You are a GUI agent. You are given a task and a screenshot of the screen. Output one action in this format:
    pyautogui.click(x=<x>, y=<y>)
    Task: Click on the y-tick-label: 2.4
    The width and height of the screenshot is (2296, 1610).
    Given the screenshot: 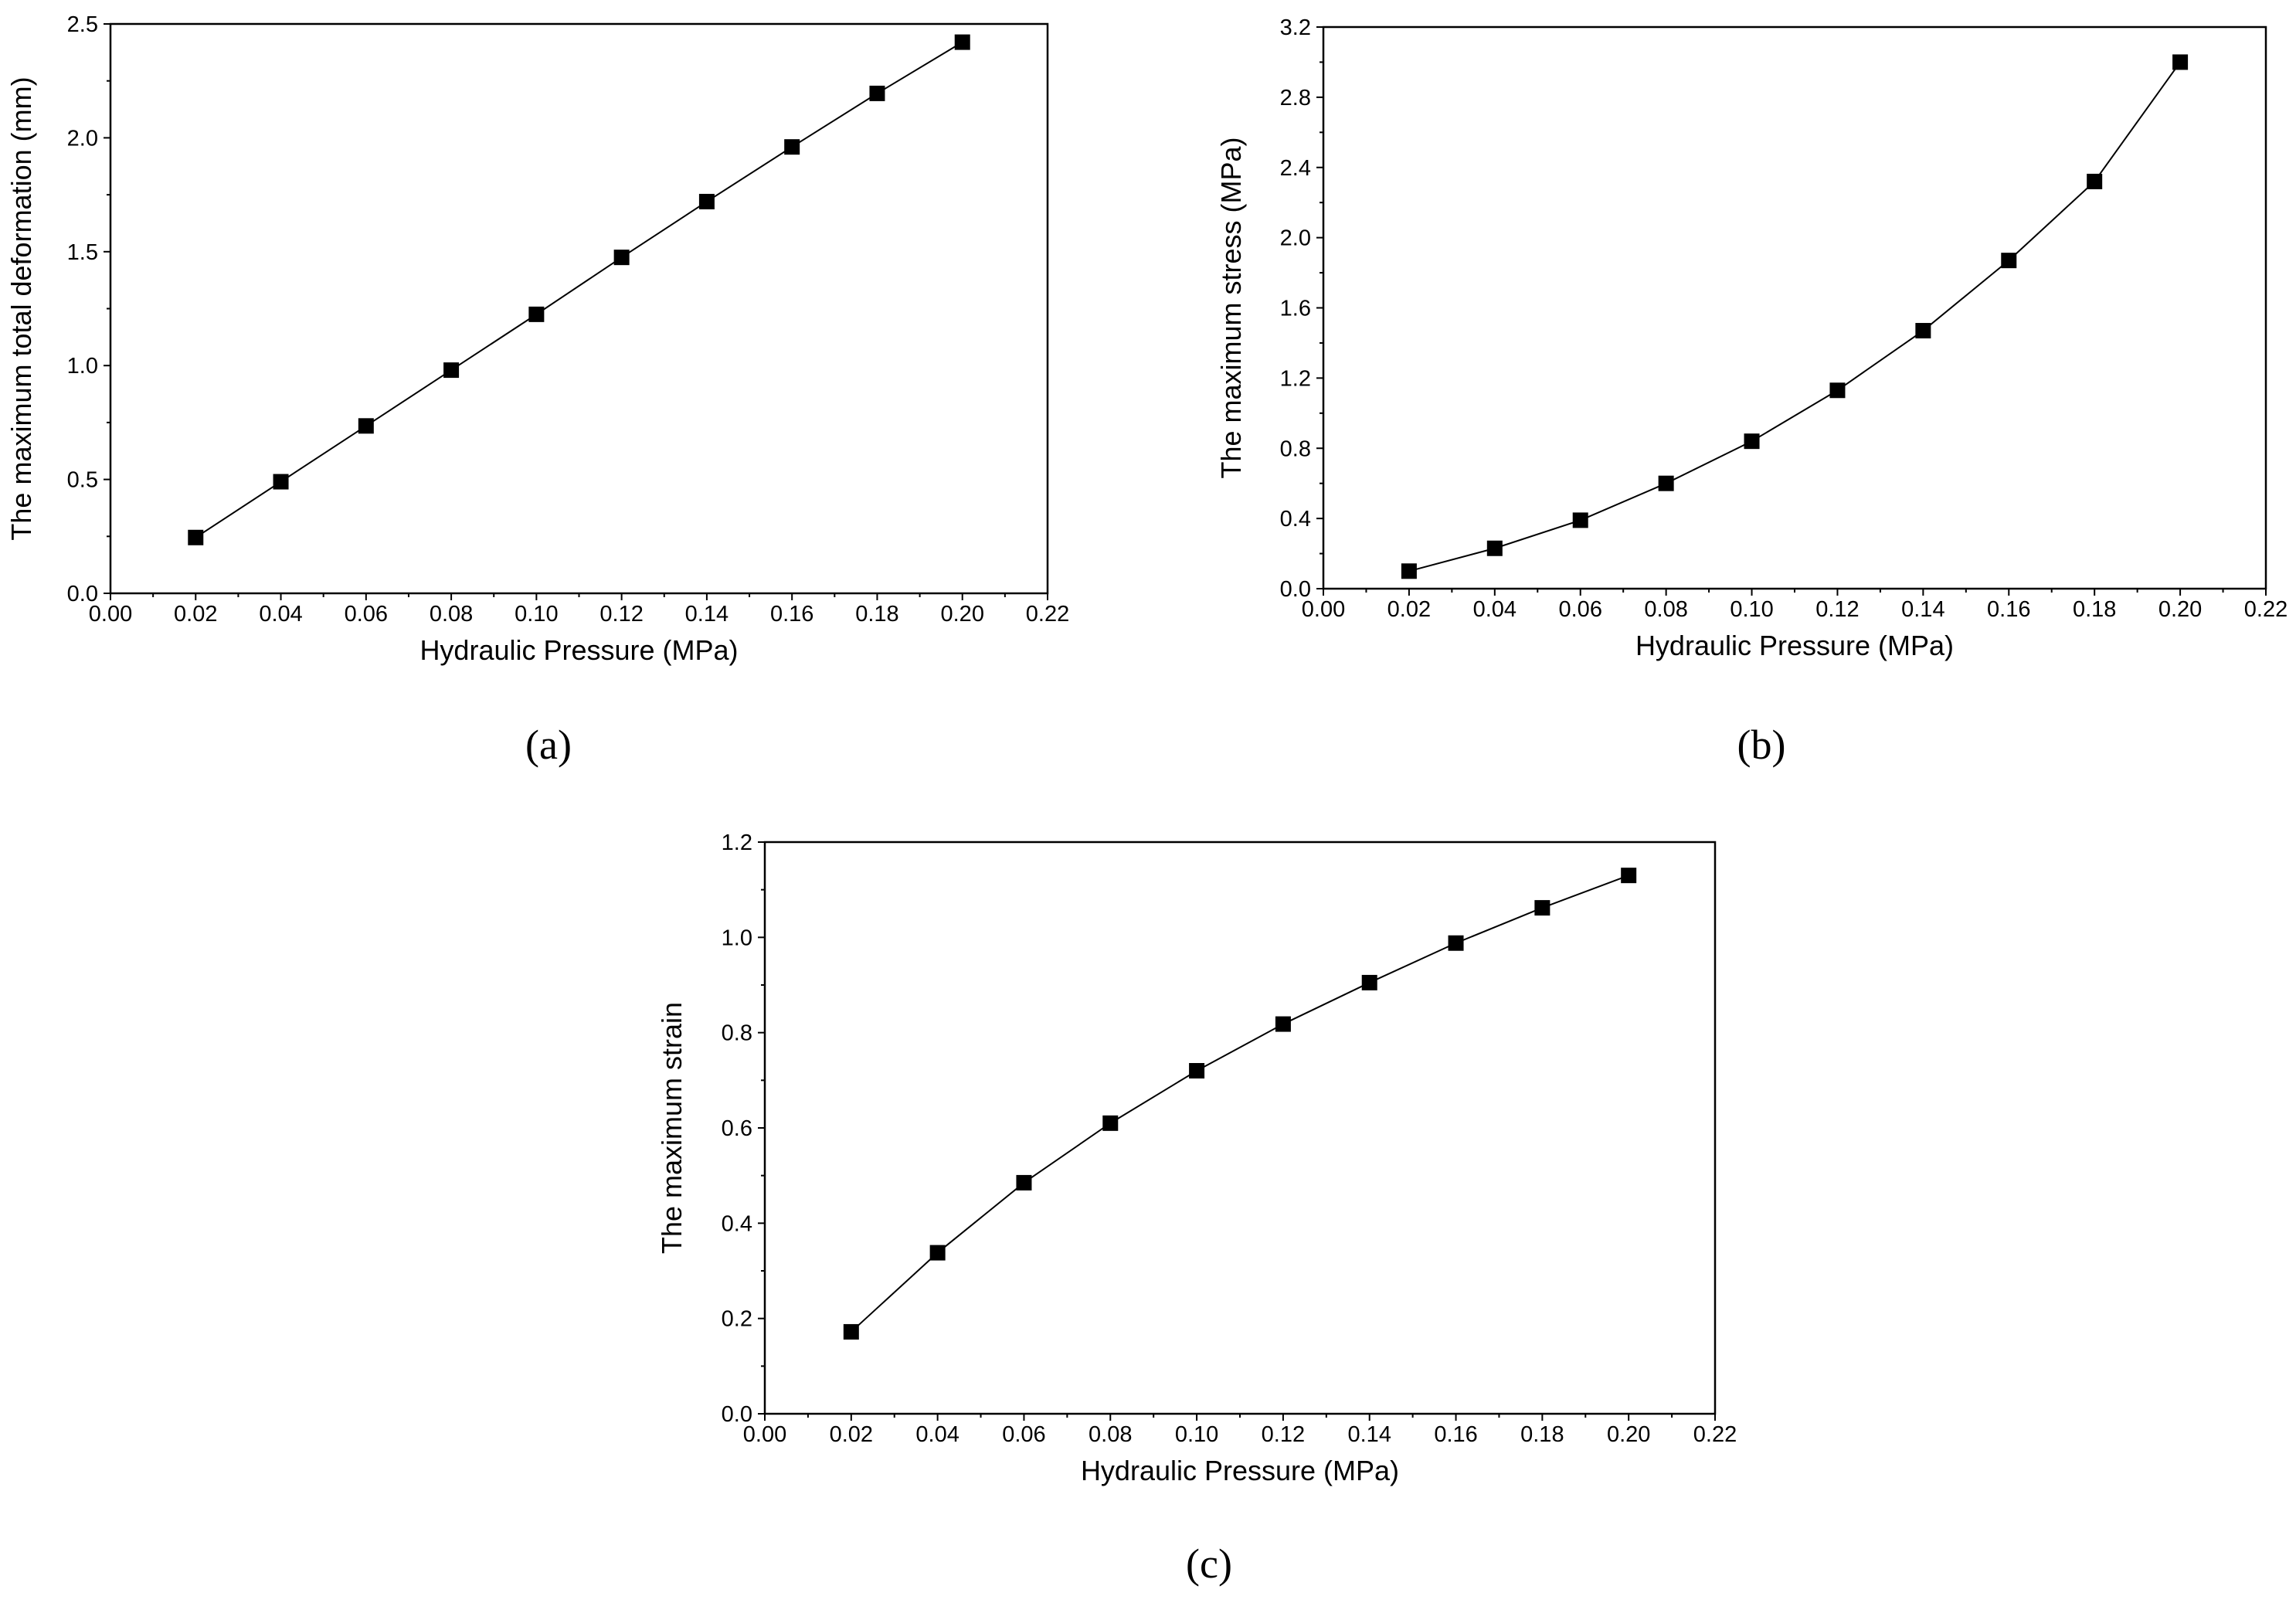 What is the action you would take?
    pyautogui.click(x=1295, y=168)
    